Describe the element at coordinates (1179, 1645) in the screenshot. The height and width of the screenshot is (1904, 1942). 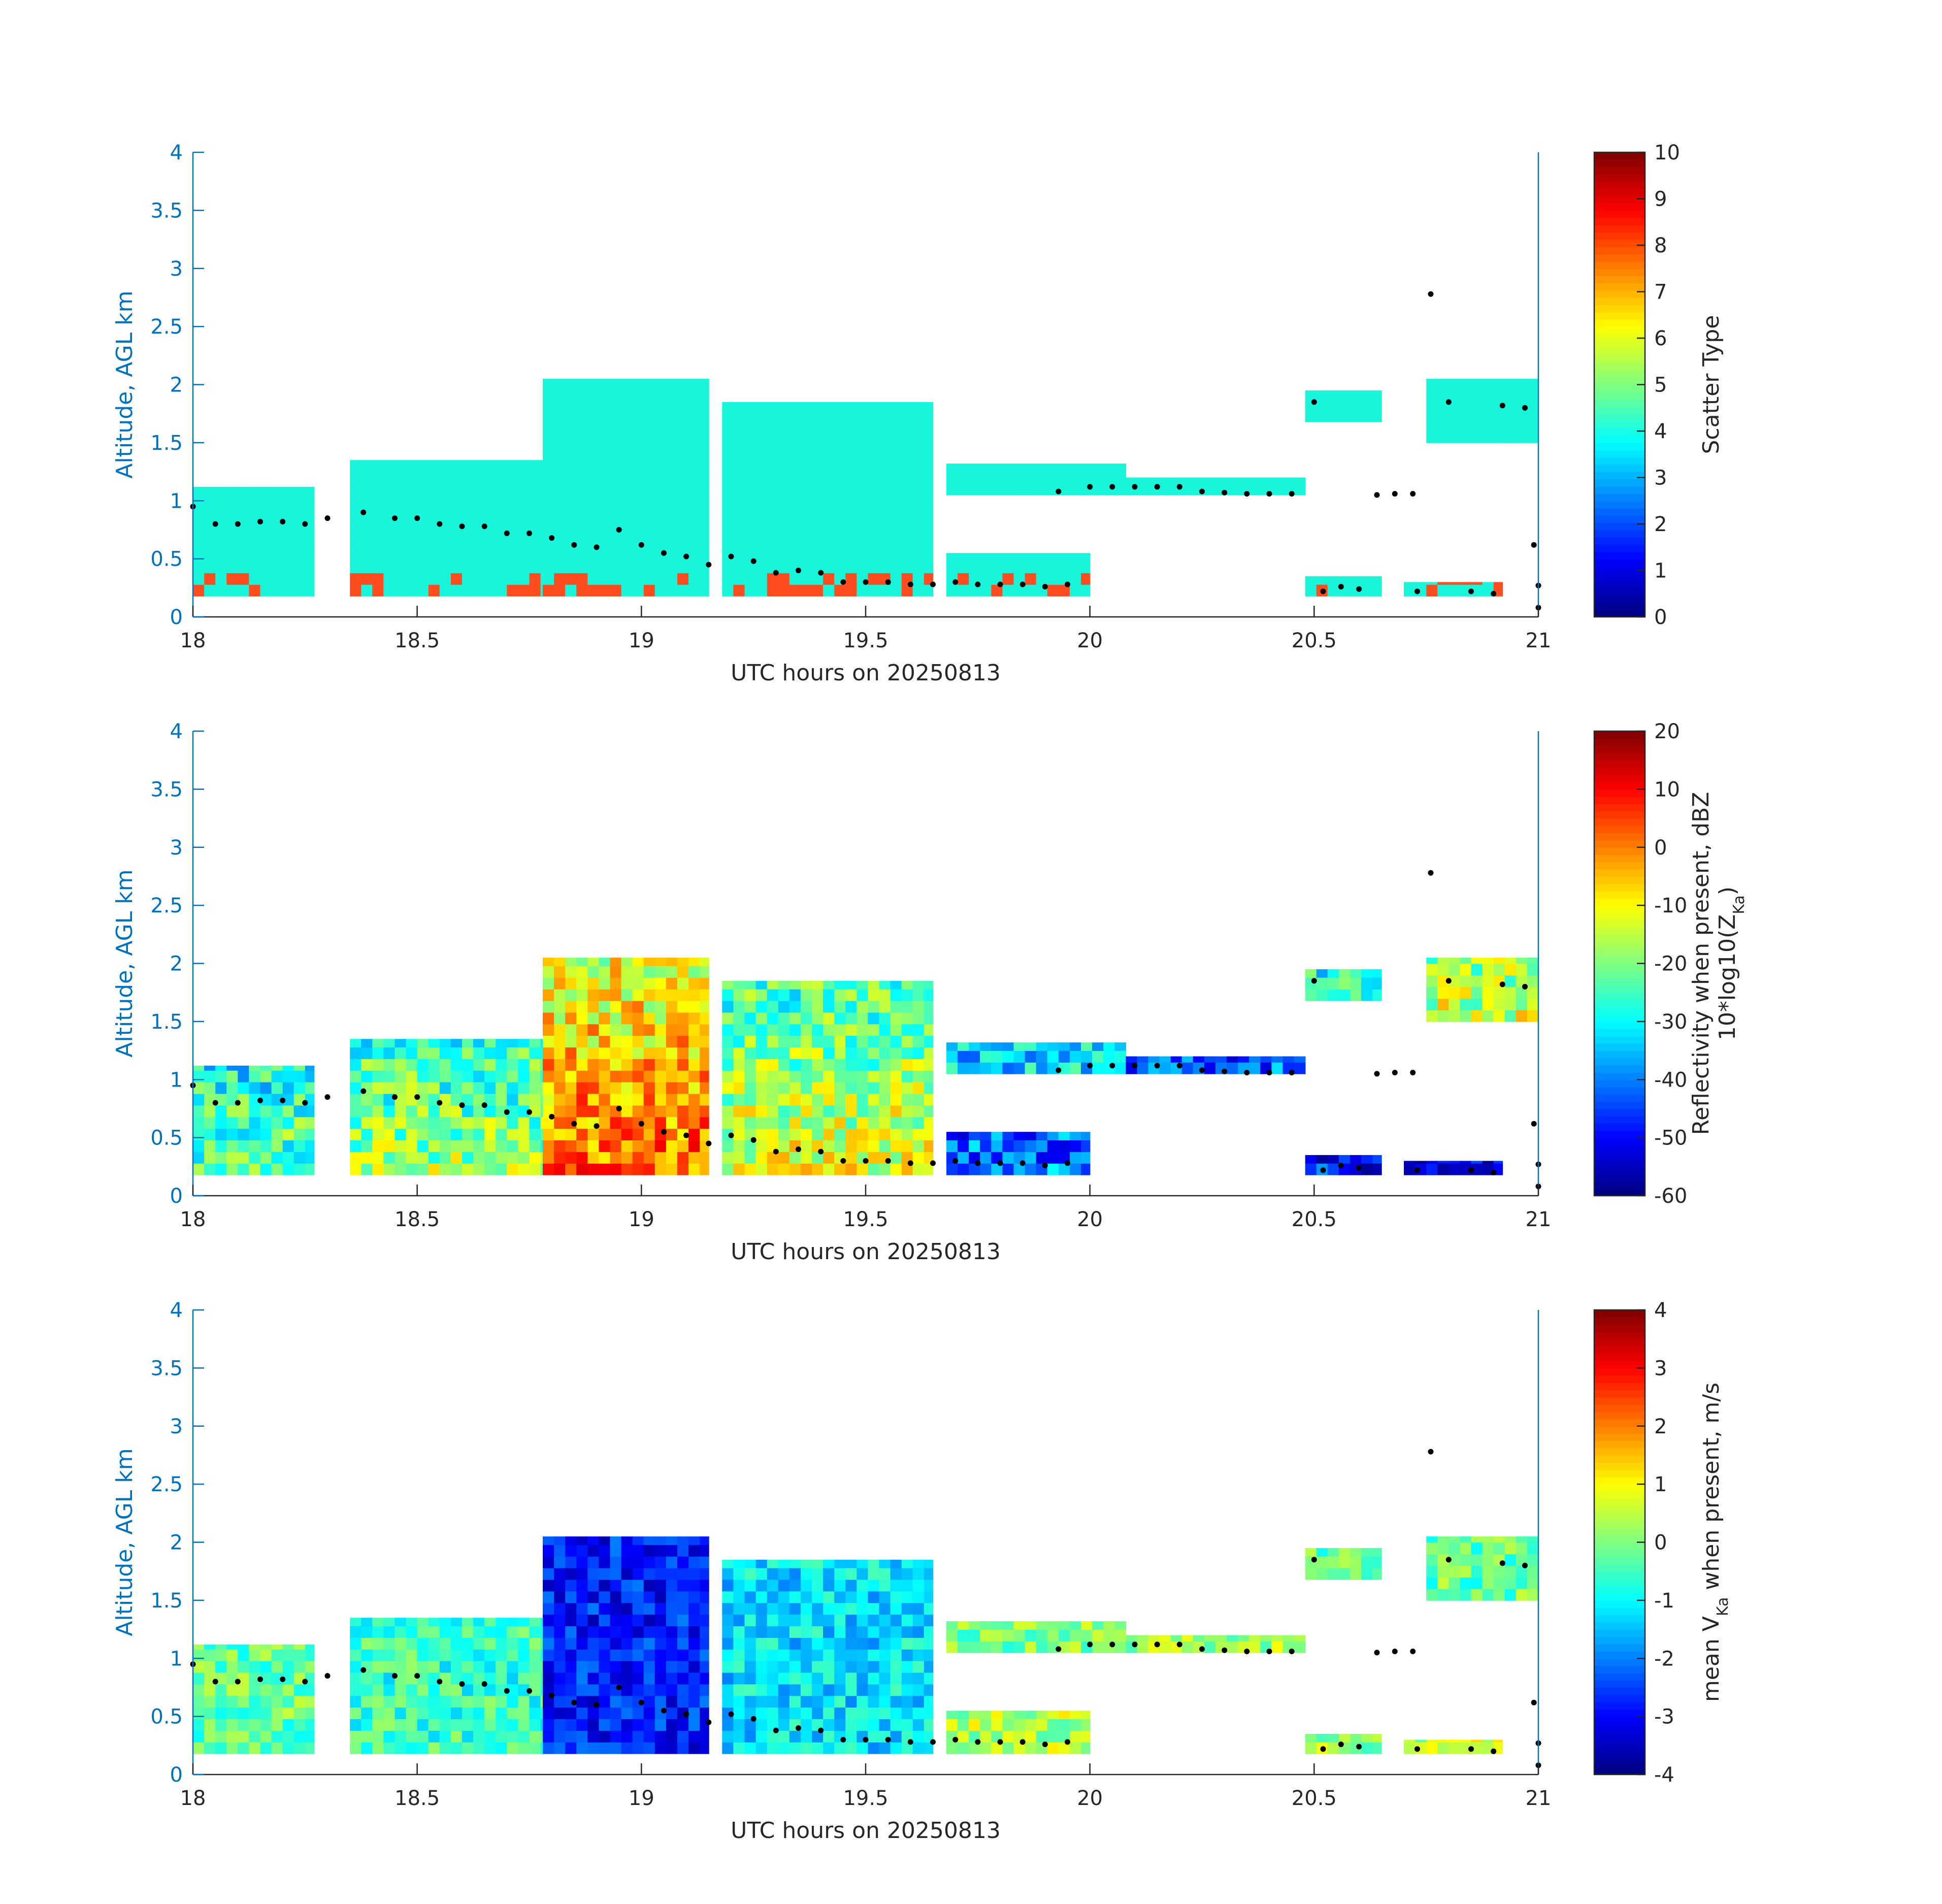
I see `velocity-cloud-base-dot` at that location.